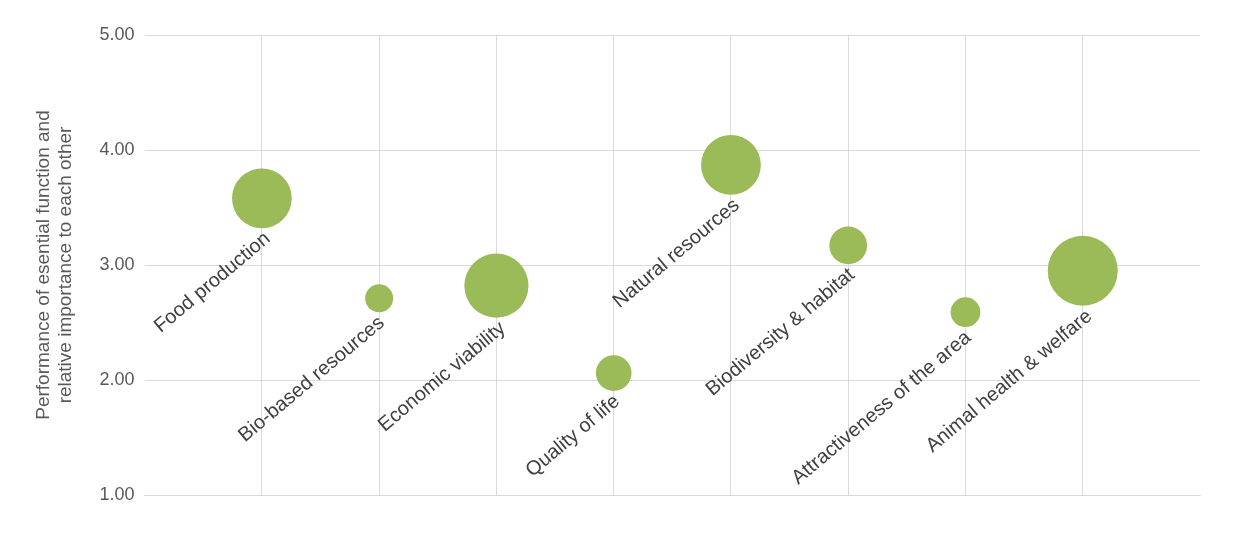 The width and height of the screenshot is (1235, 543). Describe the element at coordinates (117, 33) in the screenshot. I see `y-tick-label: 5.00` at that location.